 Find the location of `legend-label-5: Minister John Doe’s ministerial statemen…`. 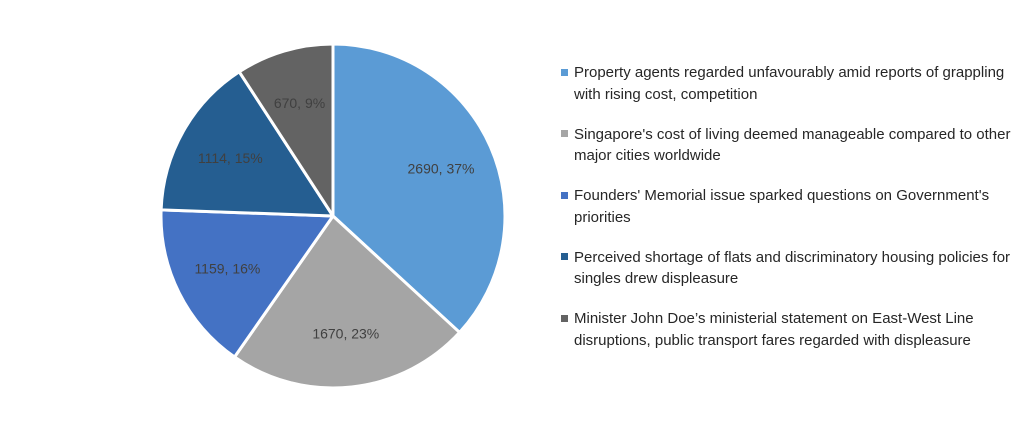

legend-label-5: Minister John Doe’s ministerial statemen… is located at coordinates (774, 329).